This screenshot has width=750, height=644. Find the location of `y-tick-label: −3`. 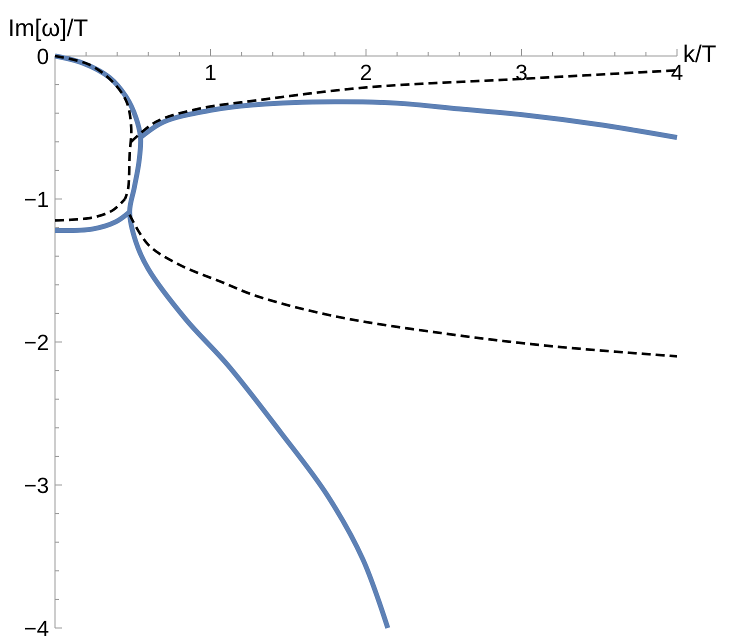

y-tick-label: −3 is located at coordinates (36, 485).